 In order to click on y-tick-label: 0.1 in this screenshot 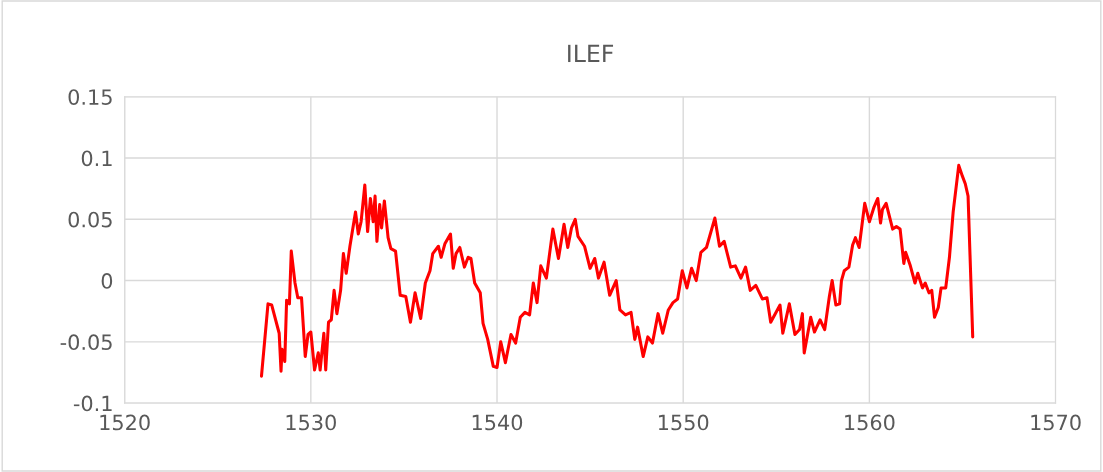, I will do `click(96, 158)`.